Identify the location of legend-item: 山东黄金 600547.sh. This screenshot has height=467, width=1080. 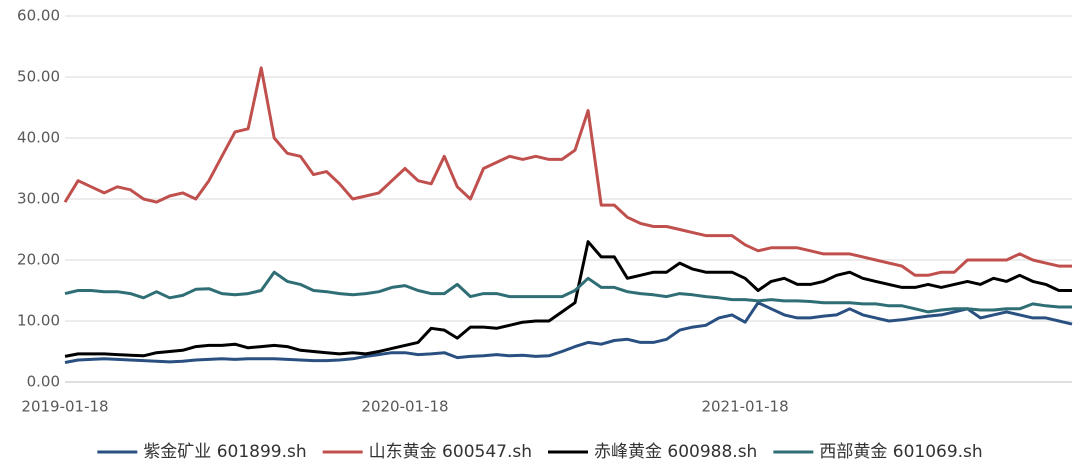
(427, 452).